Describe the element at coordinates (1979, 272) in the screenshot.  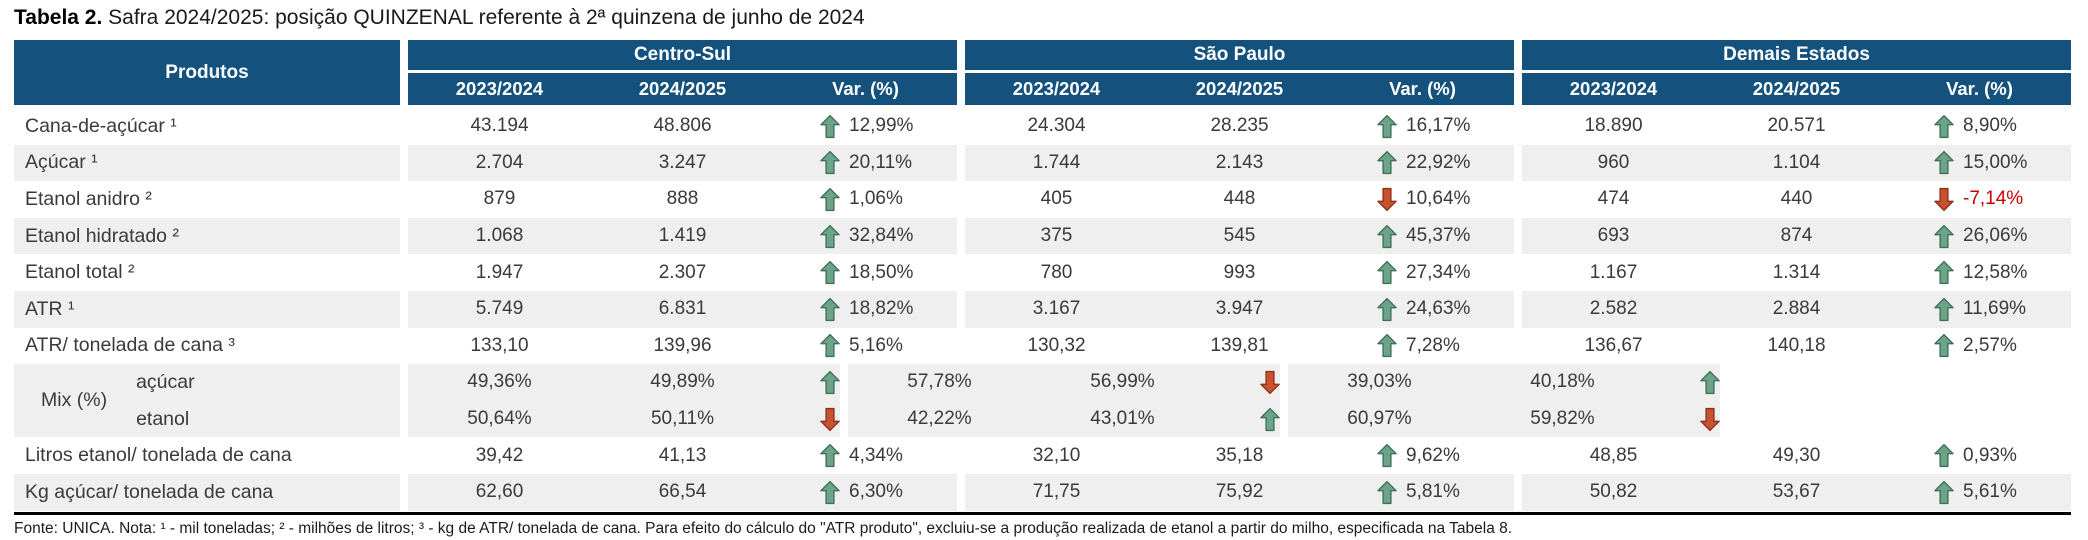
I see `variation-cell: 12,58%` at that location.